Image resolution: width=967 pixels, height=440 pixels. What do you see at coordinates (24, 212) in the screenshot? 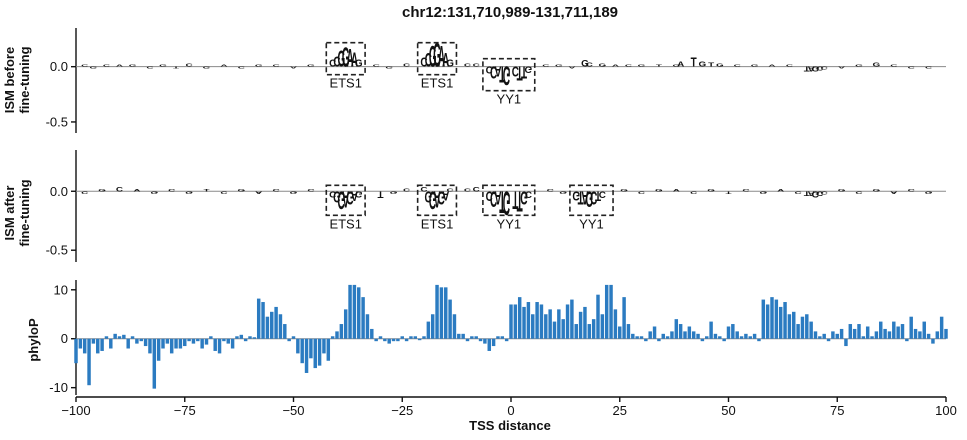
I see `ism-after-ylabel-line2: fine-tuning` at bounding box center [24, 212].